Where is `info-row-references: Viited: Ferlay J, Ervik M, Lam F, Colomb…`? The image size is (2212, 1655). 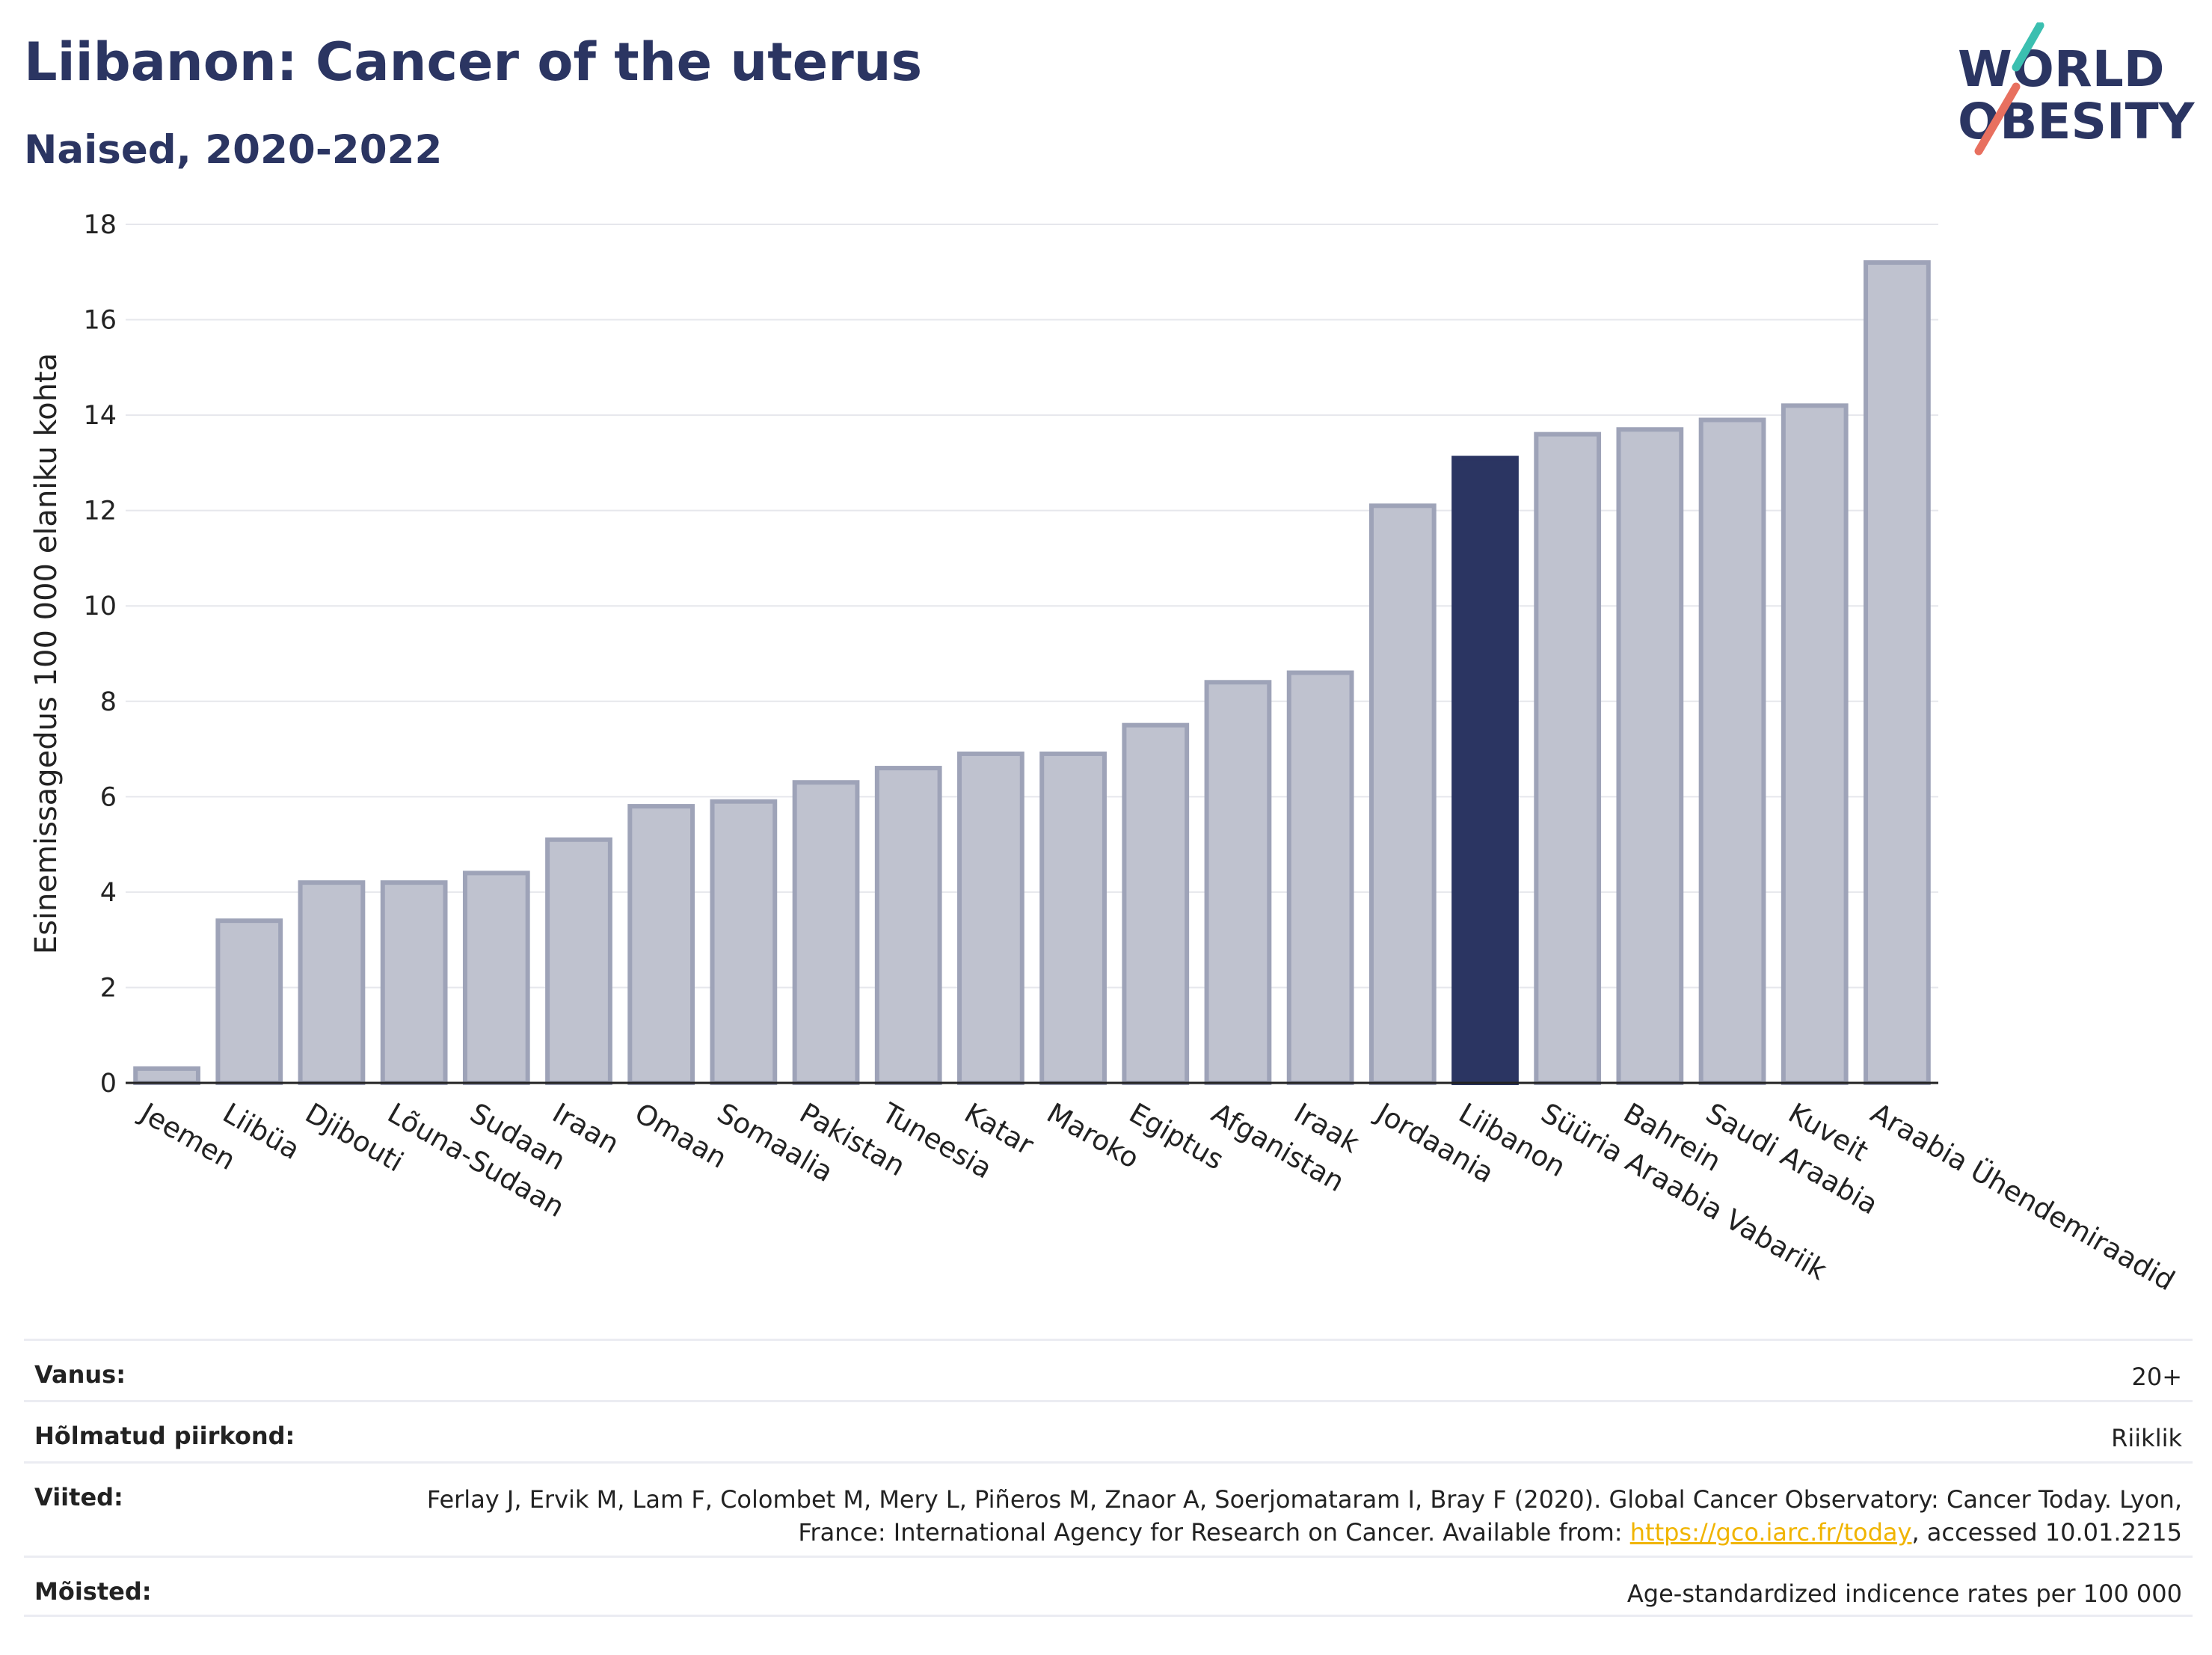 info-row-references: Viited: Ferlay J, Ervik M, Lam F, Colomb… is located at coordinates (1108, 1508).